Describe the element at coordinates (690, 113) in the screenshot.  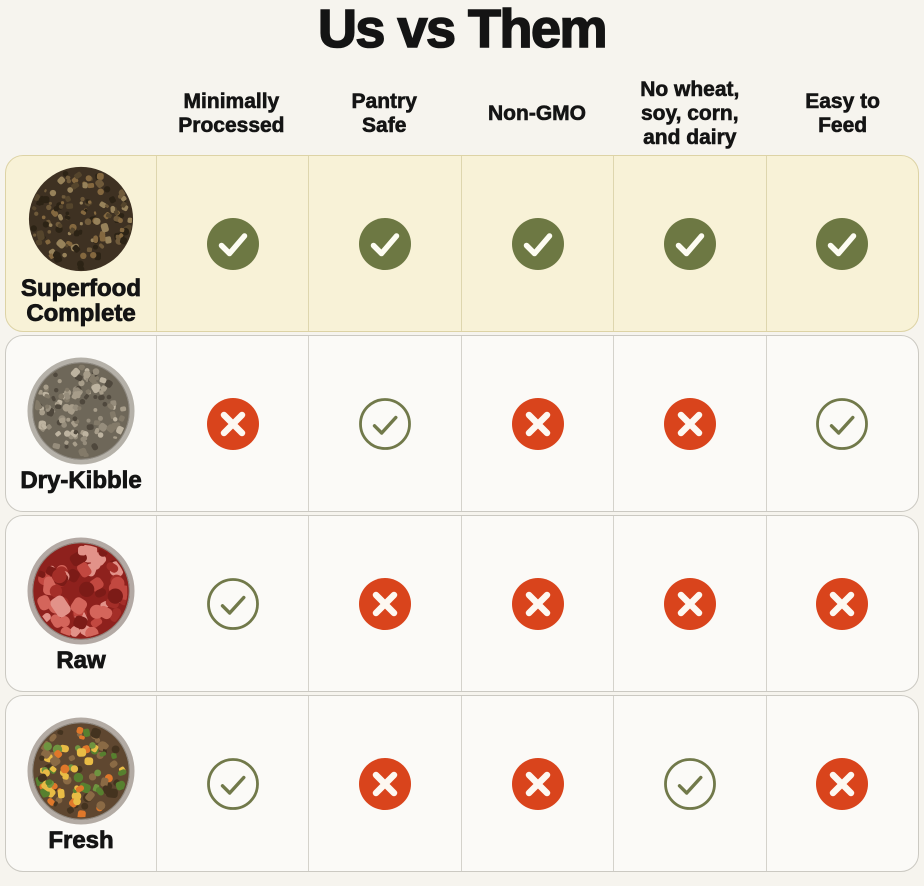
I see `column-header-no-wheat-soy-corn-and-dairy: No wheat, soy, corn, and dairy` at that location.